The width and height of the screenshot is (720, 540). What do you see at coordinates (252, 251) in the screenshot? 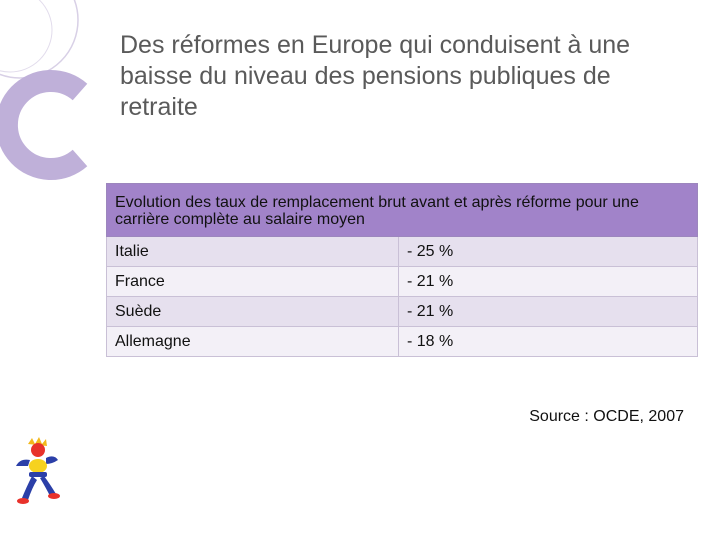
I see `country-cell: Italie` at bounding box center [252, 251].